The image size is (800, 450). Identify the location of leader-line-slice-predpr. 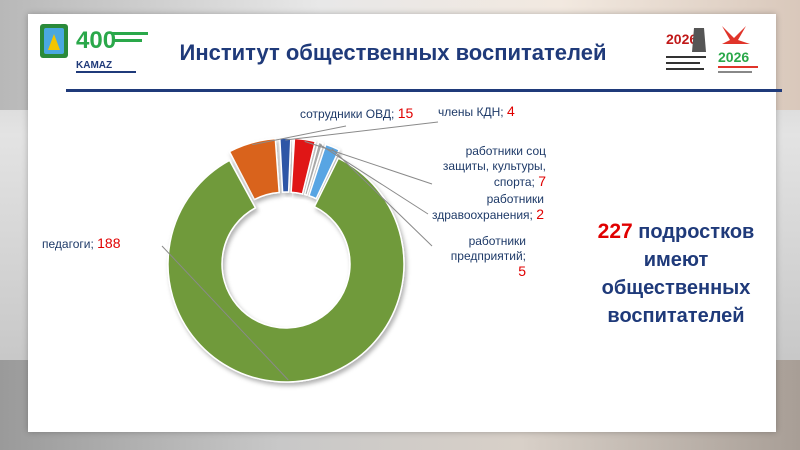
(382, 197).